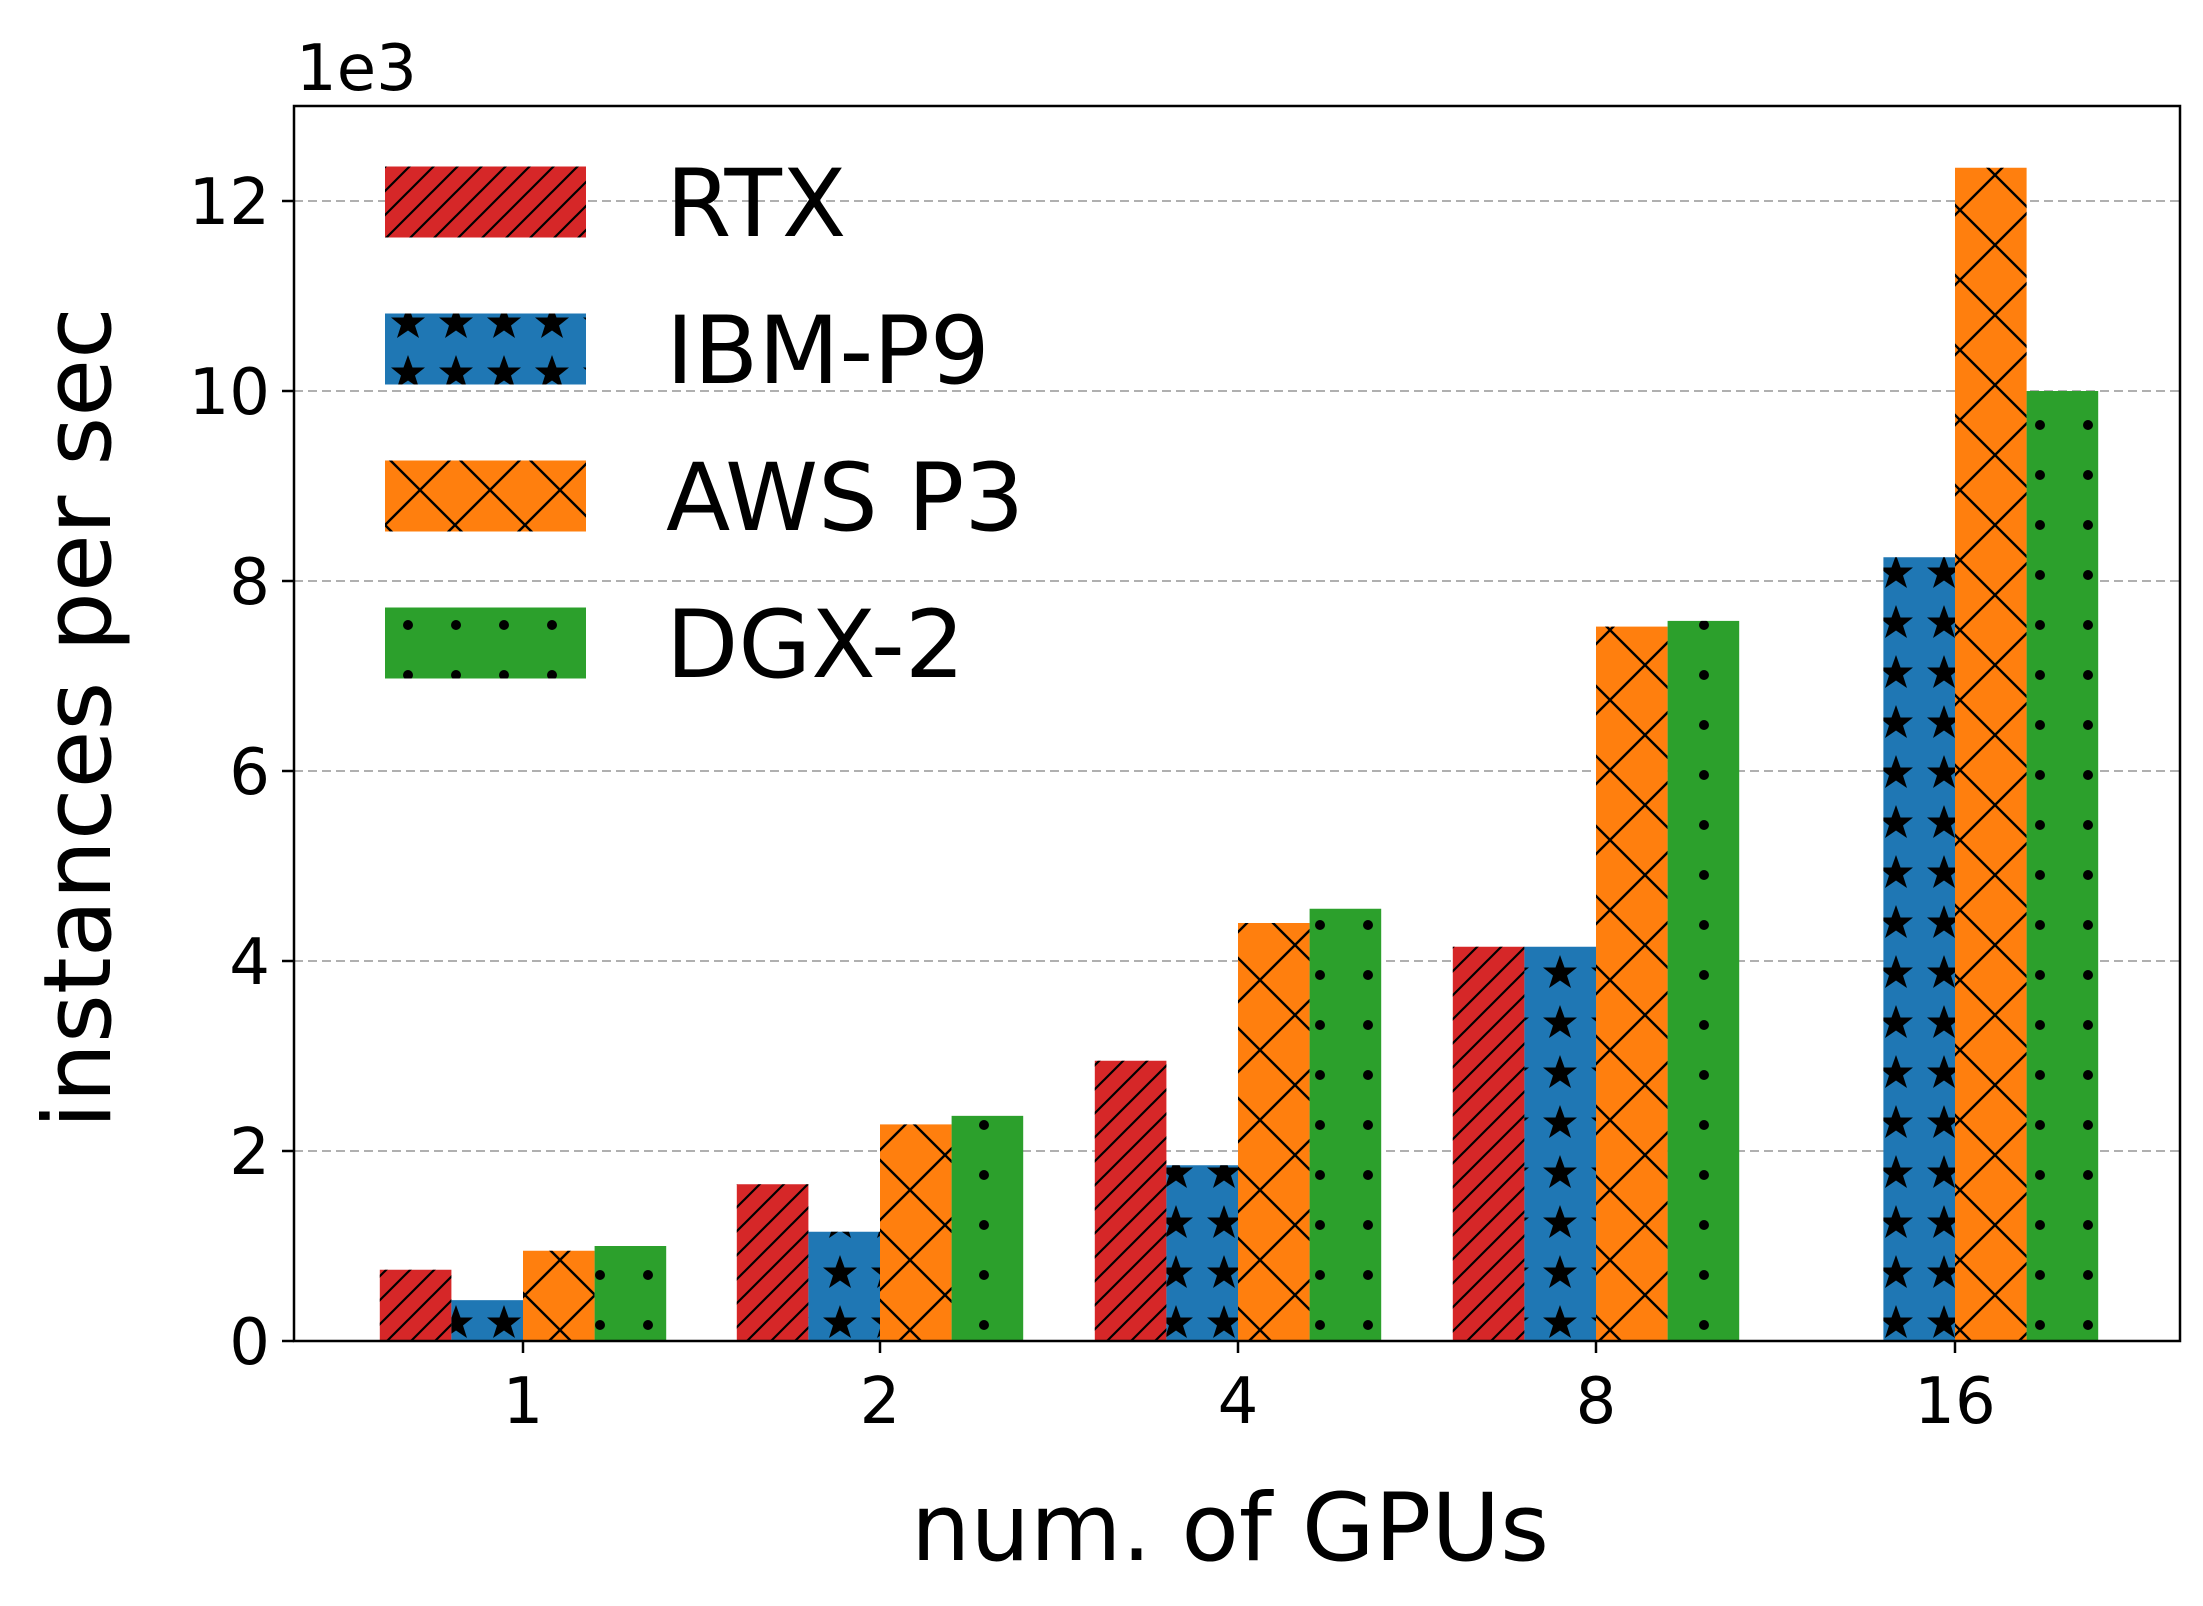 The width and height of the screenshot is (2203, 1606). Describe the element at coordinates (1596, 1402) in the screenshot. I see `x-tick-label: 8` at that location.